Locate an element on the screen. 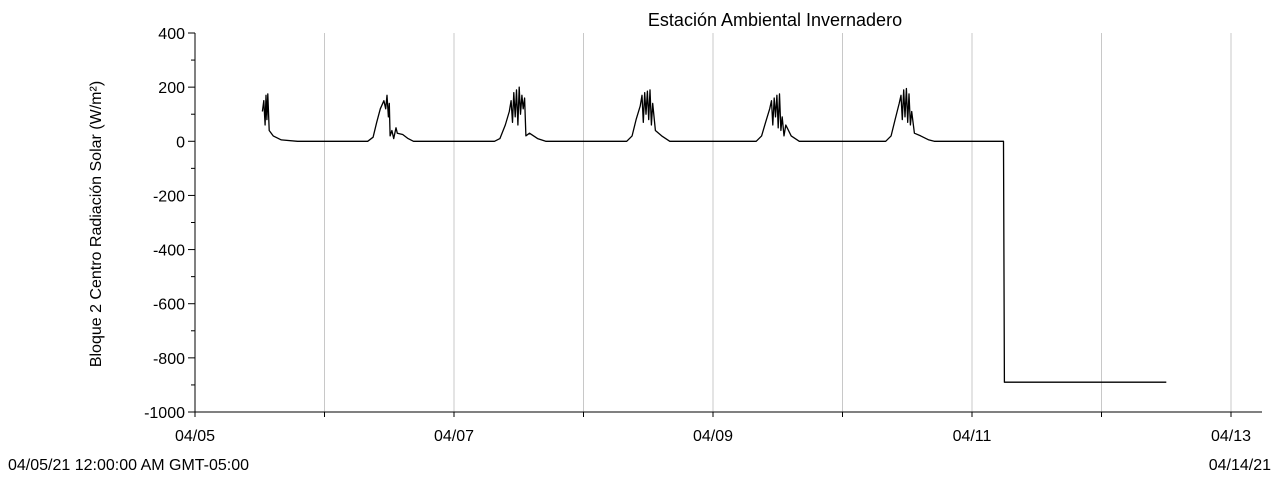 This screenshot has width=1282, height=477. x-tick-label: 04/07 is located at coordinates (454, 436).